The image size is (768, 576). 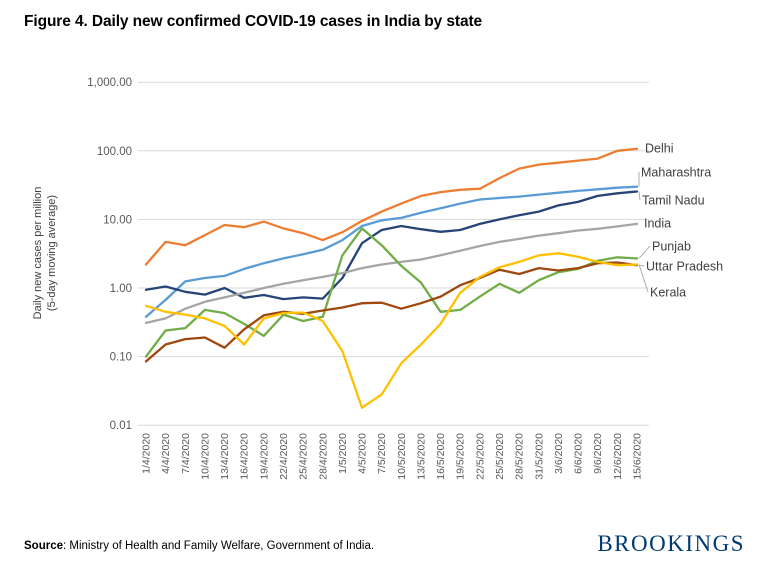 What do you see at coordinates (114, 152) in the screenshot?
I see `y-tick-label: 100.00` at bounding box center [114, 152].